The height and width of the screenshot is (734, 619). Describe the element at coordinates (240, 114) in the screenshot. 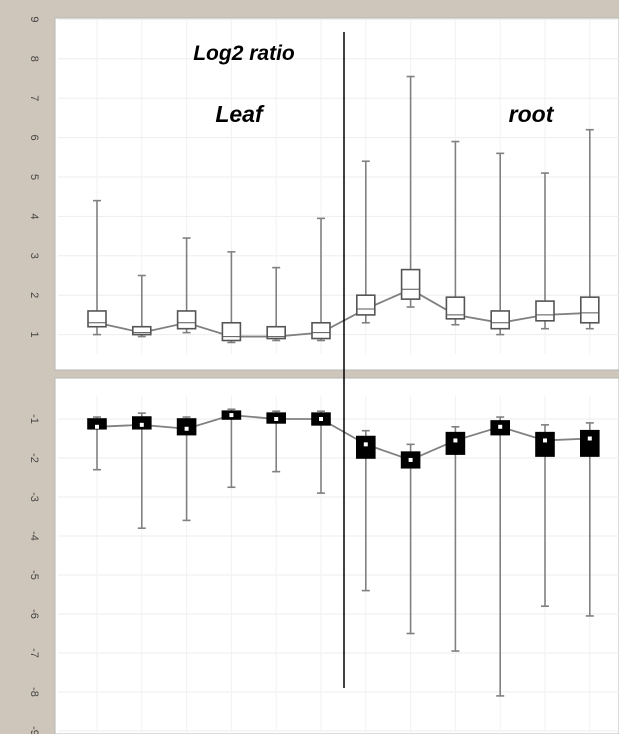

I see `leaf-group-label: Leaf` at that location.